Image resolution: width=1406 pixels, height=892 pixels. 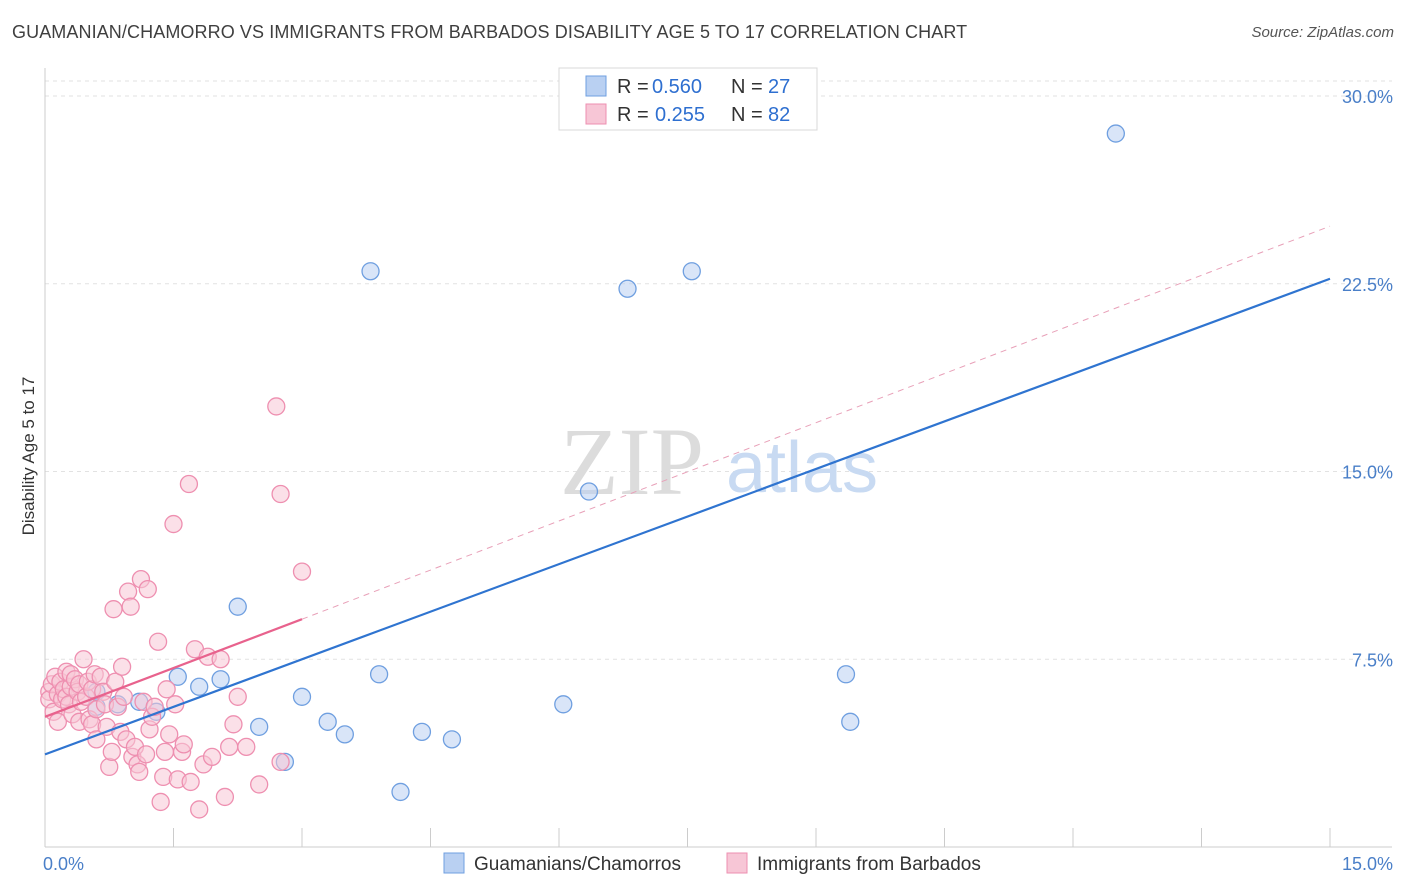 I want to click on y-tick-label-2: 22.5%, so click(x=1367, y=285).